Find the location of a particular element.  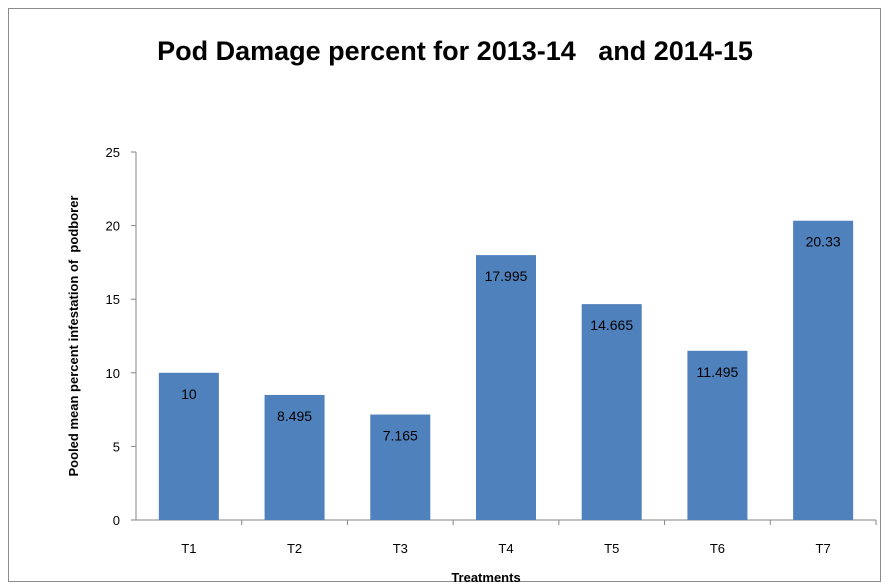

data-label-t6: 11.495 is located at coordinates (718, 372).